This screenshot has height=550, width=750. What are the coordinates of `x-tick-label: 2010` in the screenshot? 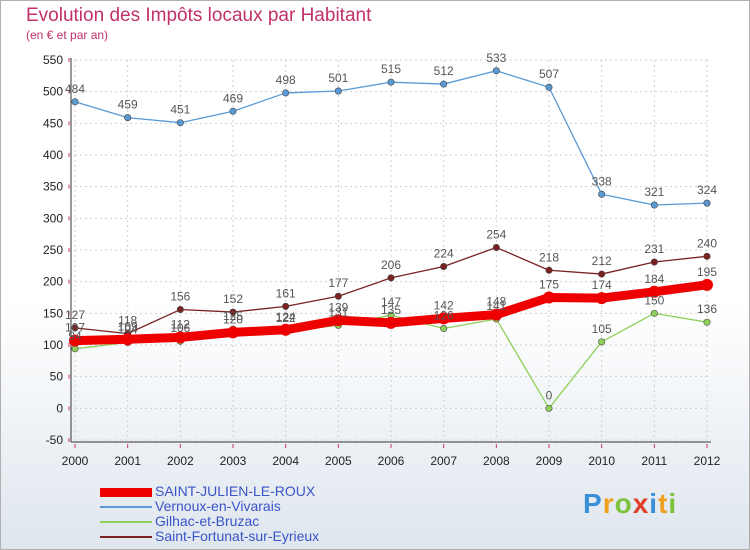 It's located at (601, 461).